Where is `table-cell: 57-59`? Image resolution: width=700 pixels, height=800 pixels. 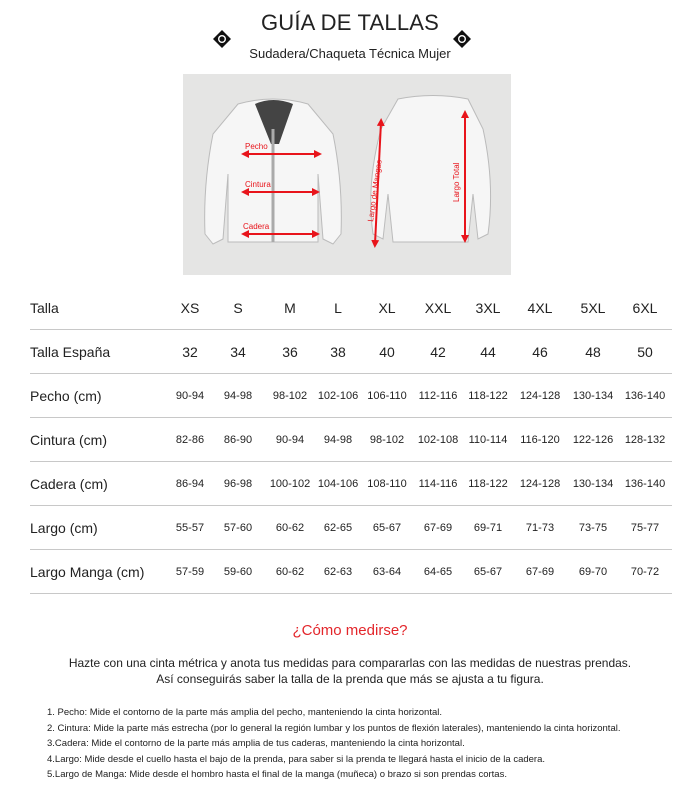 table-cell: 57-59 is located at coordinates (190, 572).